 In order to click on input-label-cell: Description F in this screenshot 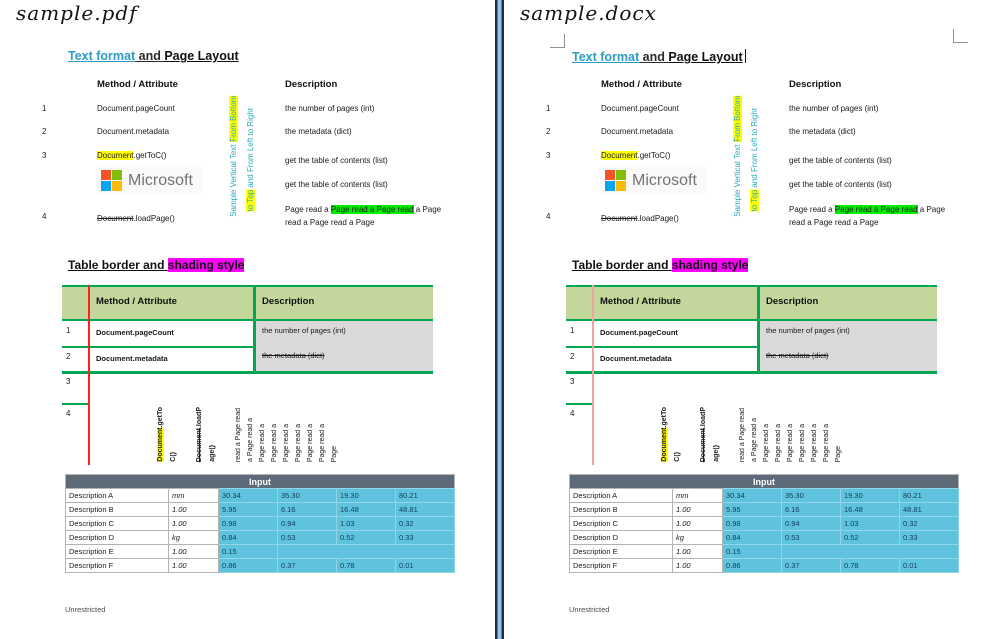, I will do `click(117, 565)`.